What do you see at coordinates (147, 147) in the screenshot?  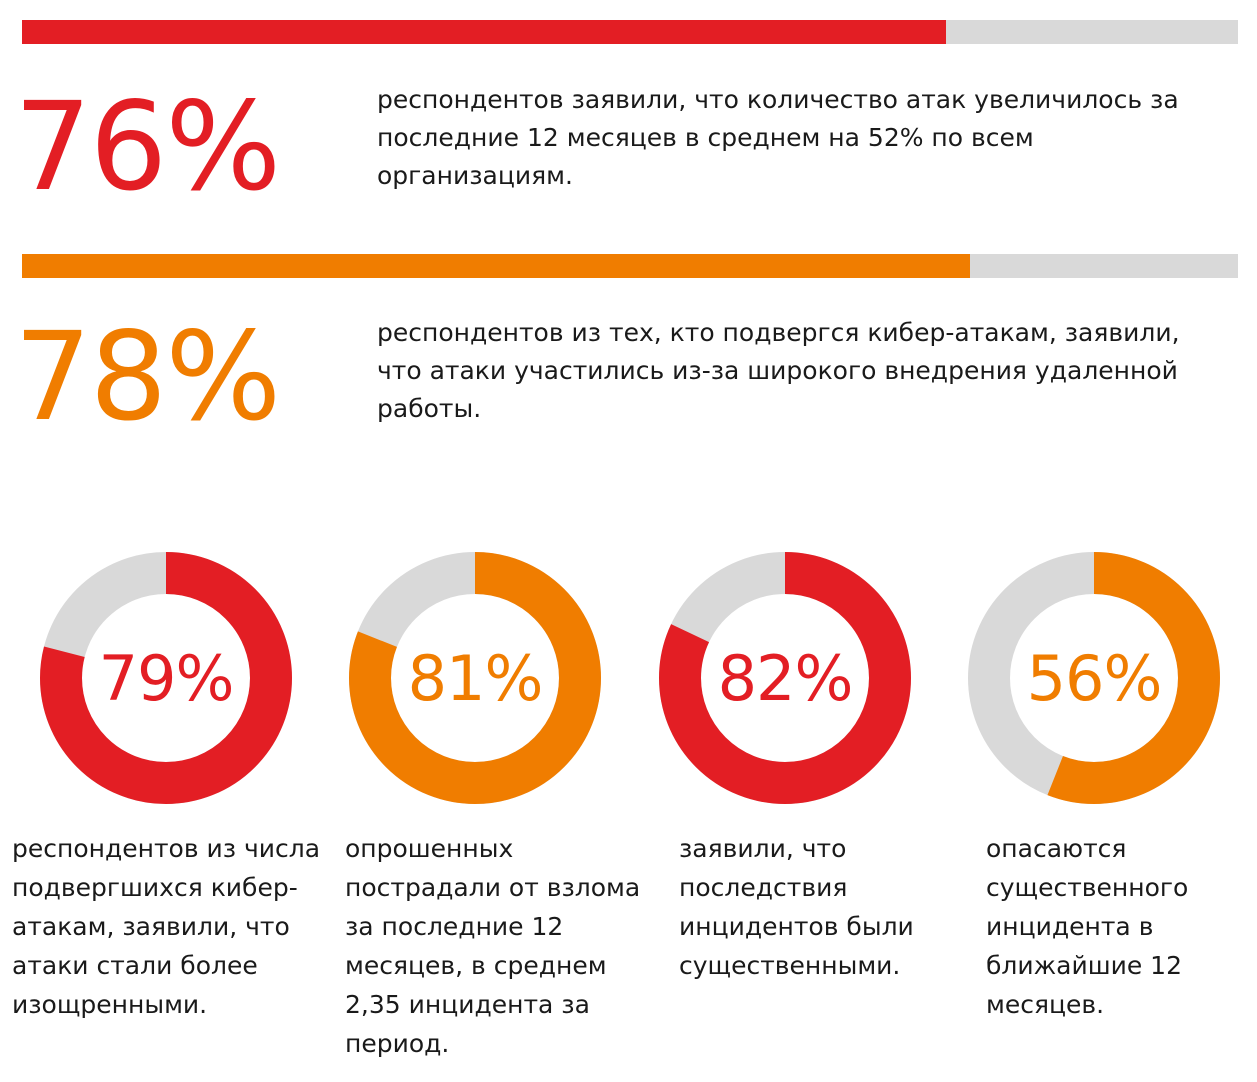 I see `stat-value-76: 76%` at bounding box center [147, 147].